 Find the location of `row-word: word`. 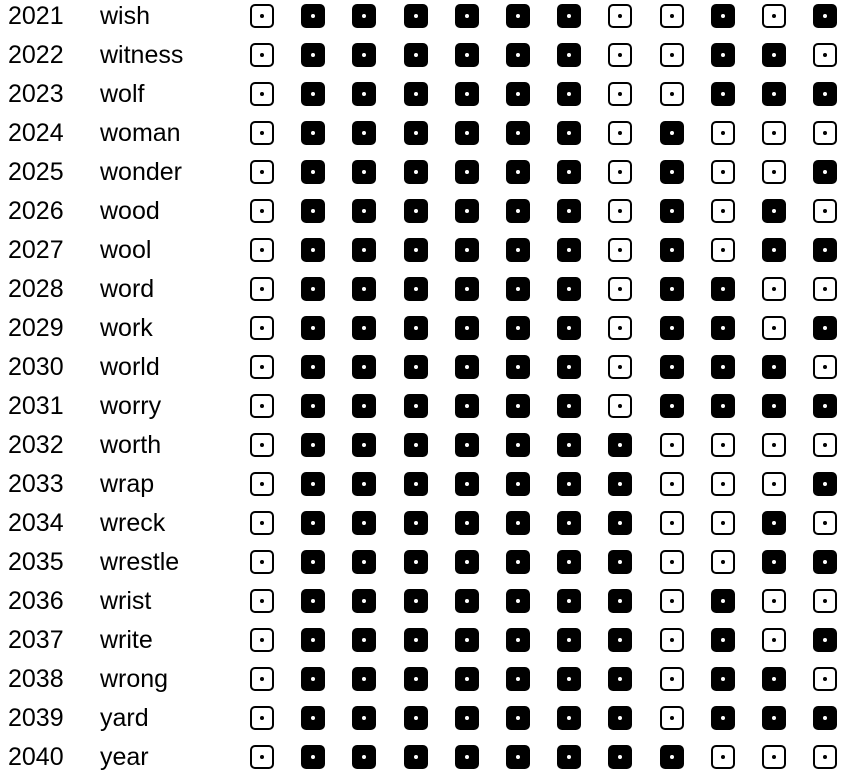

row-word: word is located at coordinates (127, 289).